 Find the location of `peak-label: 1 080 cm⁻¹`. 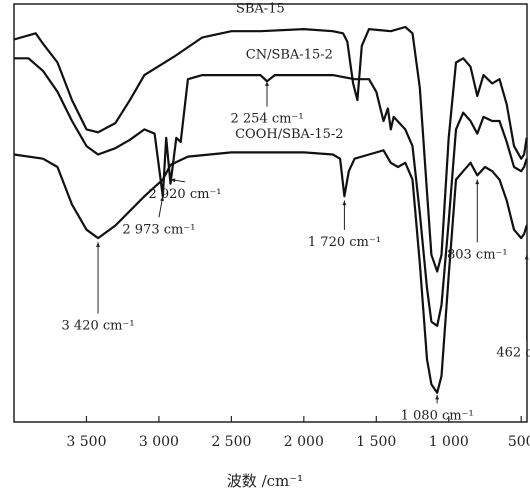

peak-label: 1 080 cm⁻¹ is located at coordinates (437, 415).